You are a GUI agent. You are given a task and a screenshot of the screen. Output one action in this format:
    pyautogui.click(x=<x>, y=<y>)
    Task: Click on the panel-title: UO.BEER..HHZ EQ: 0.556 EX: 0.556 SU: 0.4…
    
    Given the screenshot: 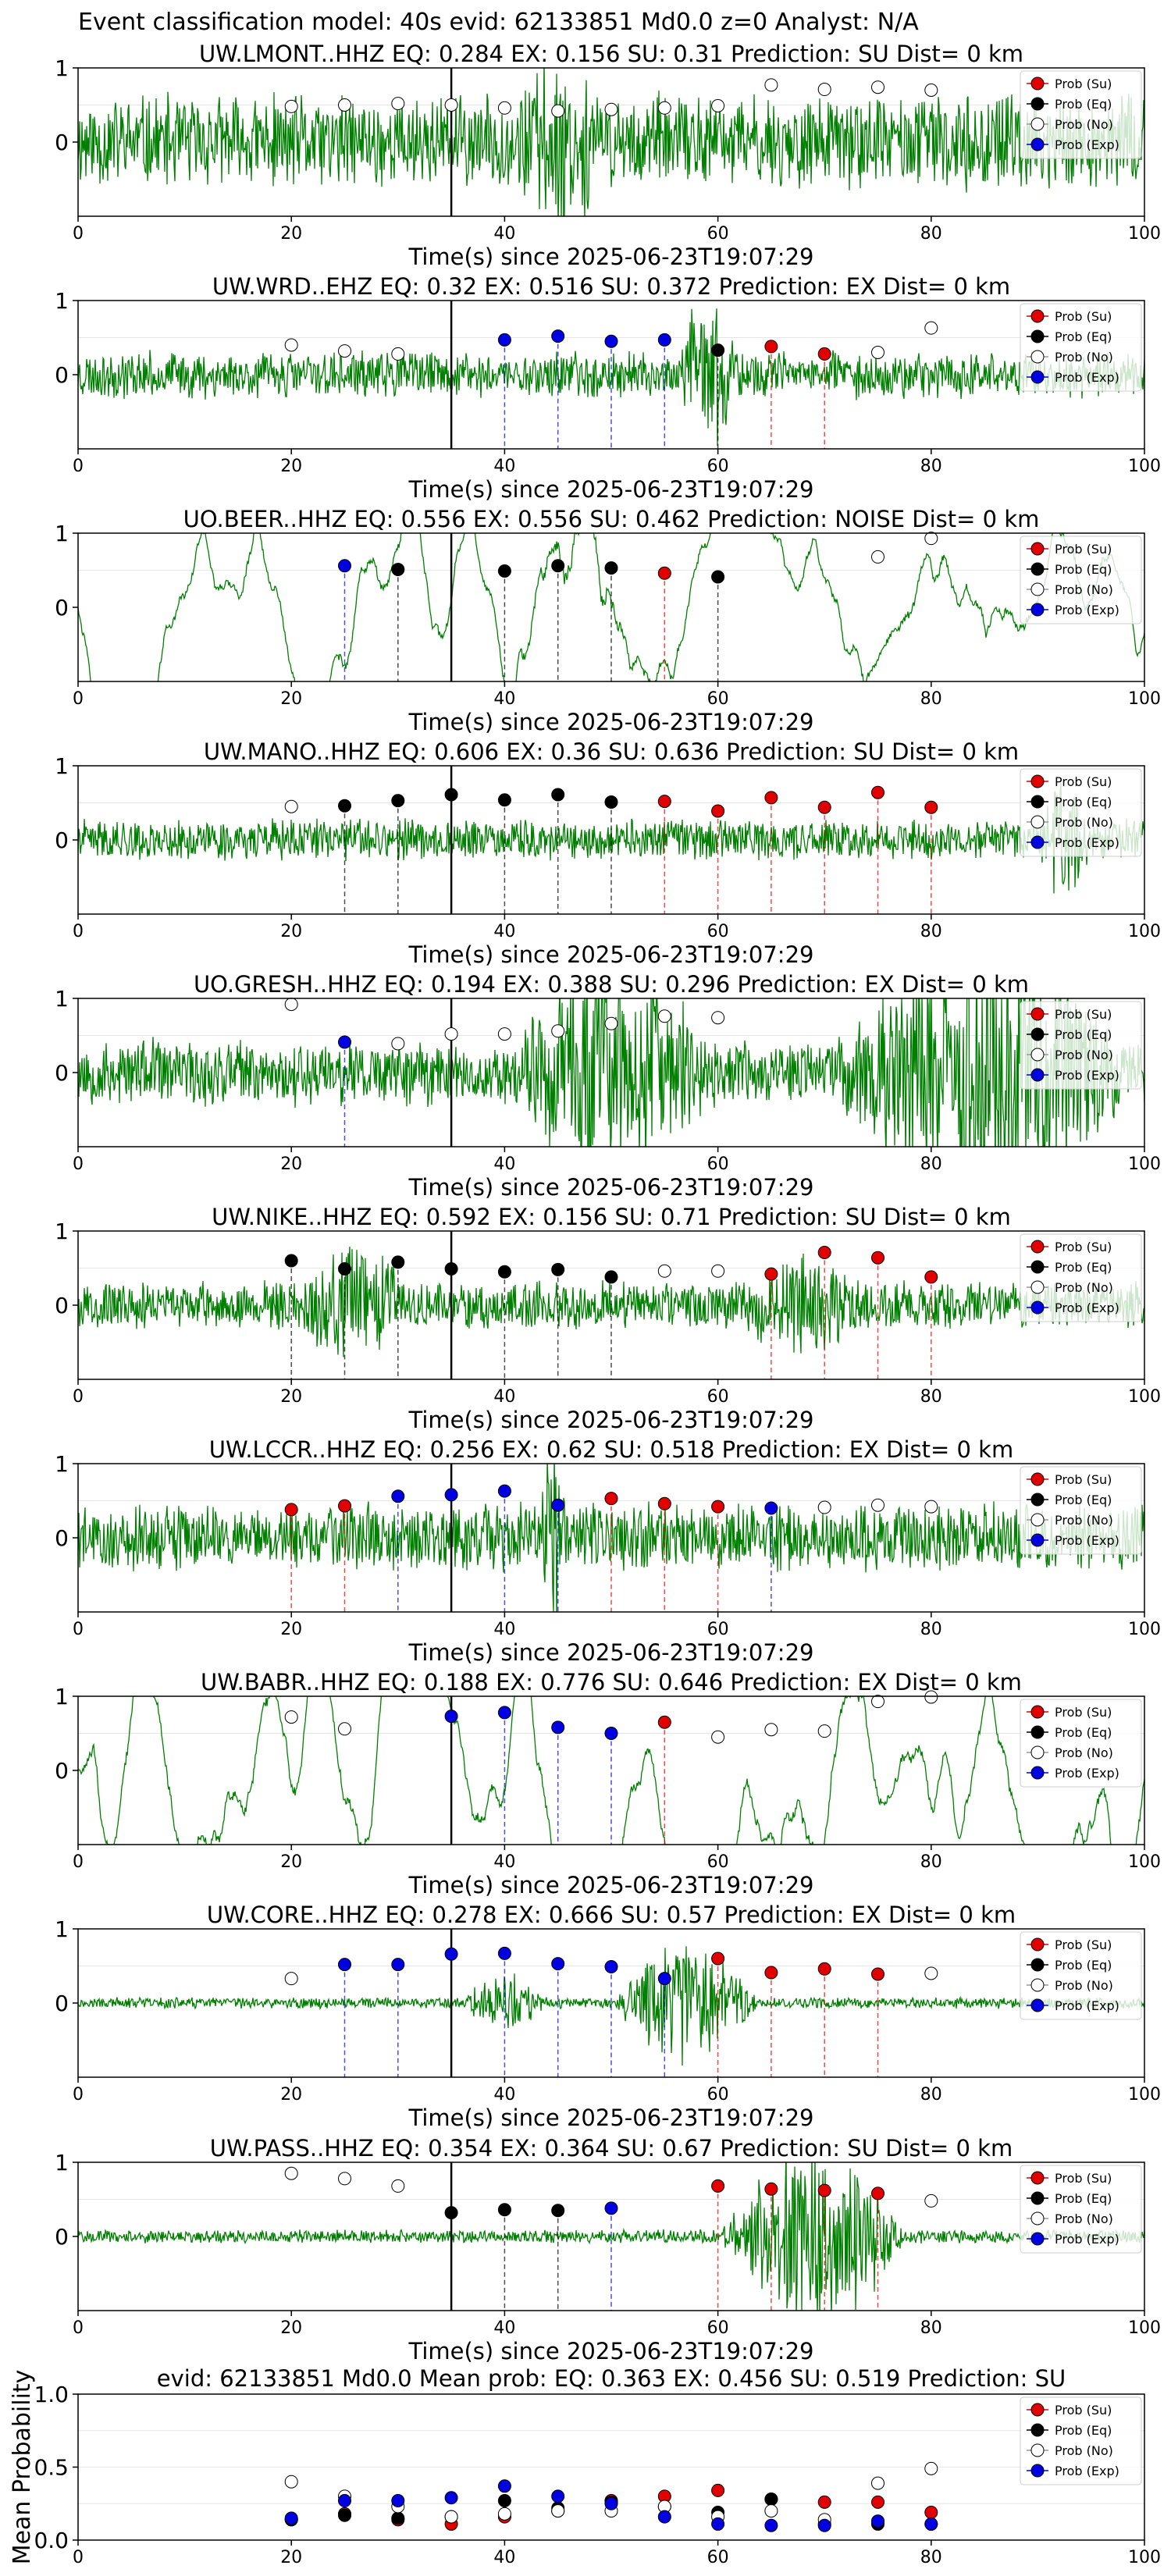 What is the action you would take?
    pyautogui.click(x=611, y=519)
    